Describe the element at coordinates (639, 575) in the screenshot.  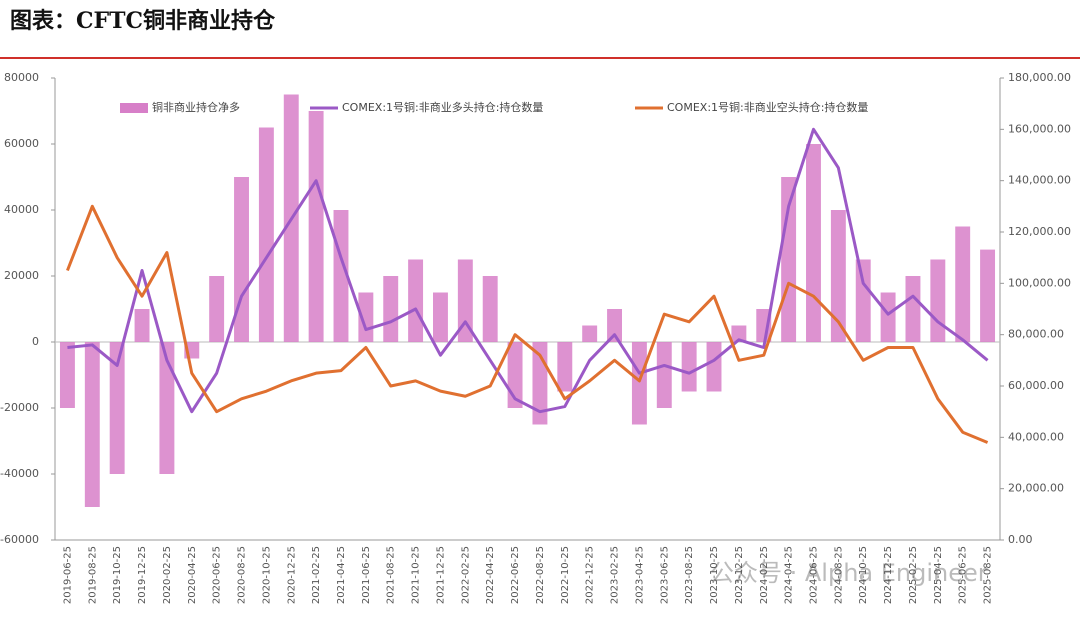
I see `x-tick-label: 2023-04-25` at that location.